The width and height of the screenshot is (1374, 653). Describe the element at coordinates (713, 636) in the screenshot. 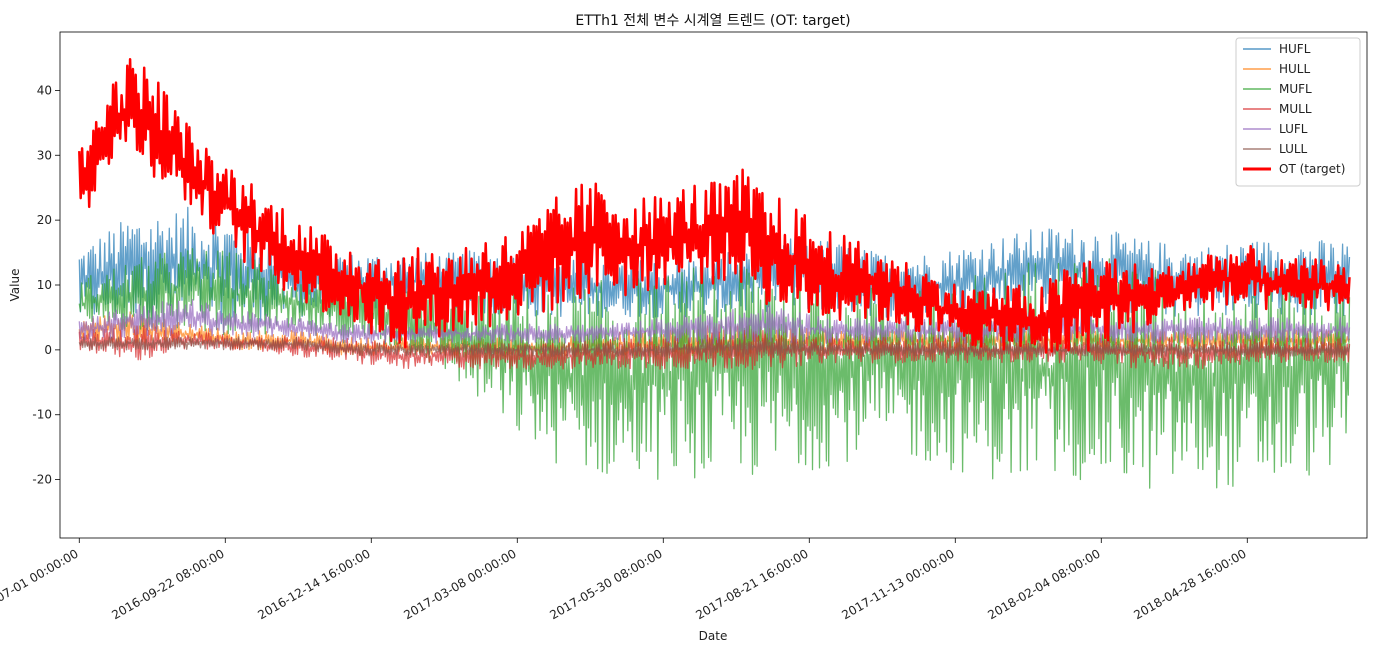

I see `x-axis-title: Date` at that location.